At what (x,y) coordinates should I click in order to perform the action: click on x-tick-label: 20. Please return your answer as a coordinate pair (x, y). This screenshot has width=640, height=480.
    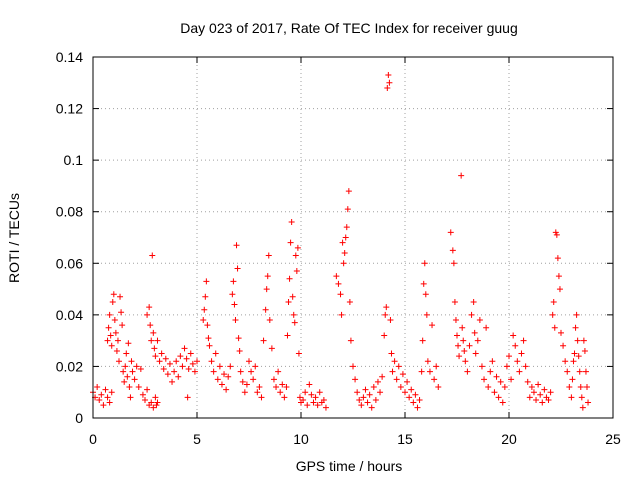
    Looking at the image, I should click on (509, 439).